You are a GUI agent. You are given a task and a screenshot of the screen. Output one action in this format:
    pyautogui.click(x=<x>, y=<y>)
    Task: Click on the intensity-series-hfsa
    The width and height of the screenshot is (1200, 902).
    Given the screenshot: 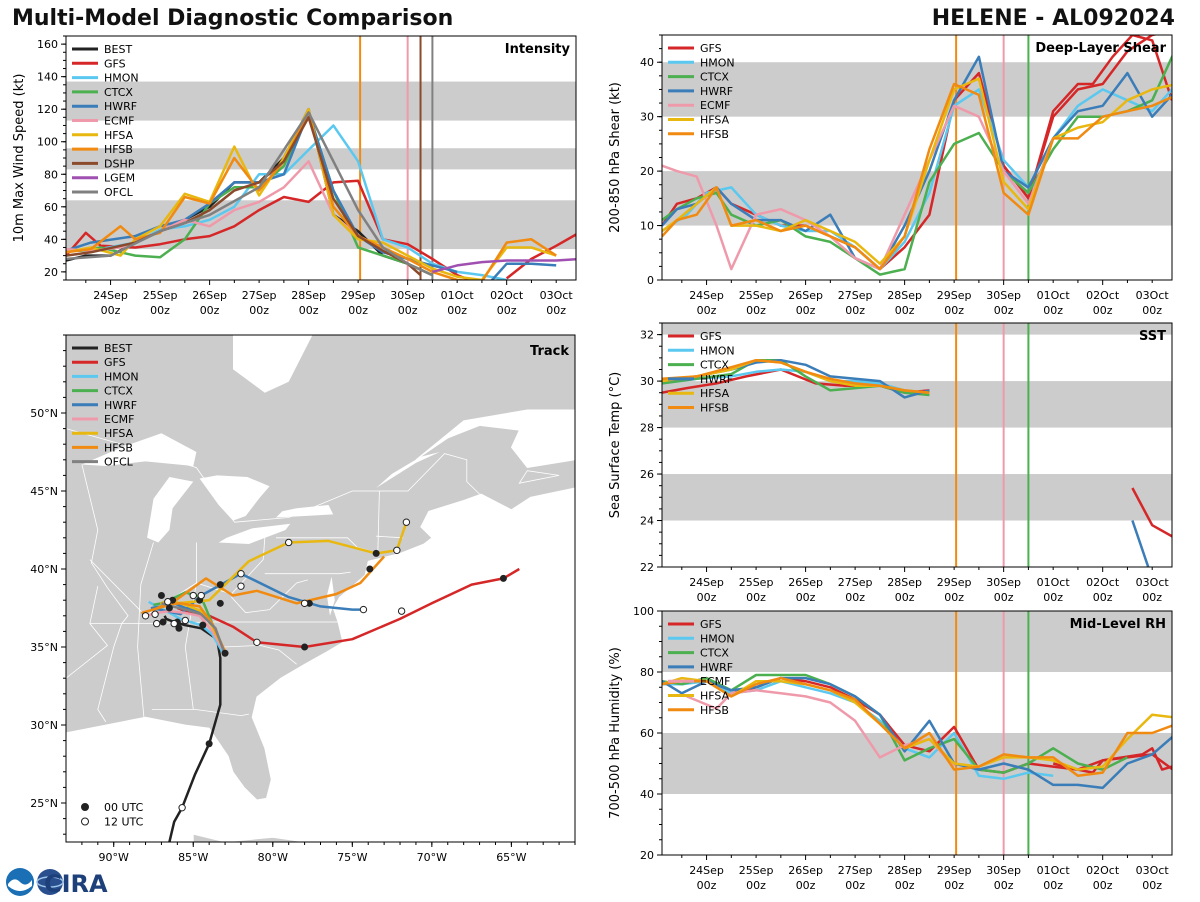 What is the action you would take?
    pyautogui.click(x=311, y=193)
    